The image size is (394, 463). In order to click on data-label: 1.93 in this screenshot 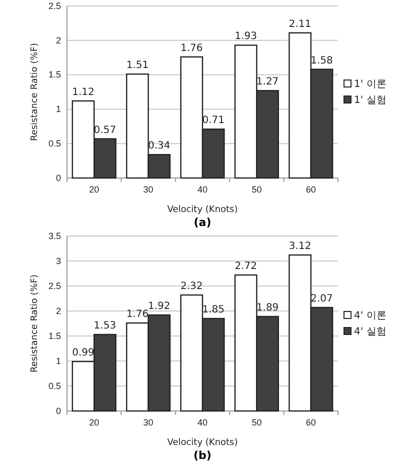, I will do `click(245, 36)`.